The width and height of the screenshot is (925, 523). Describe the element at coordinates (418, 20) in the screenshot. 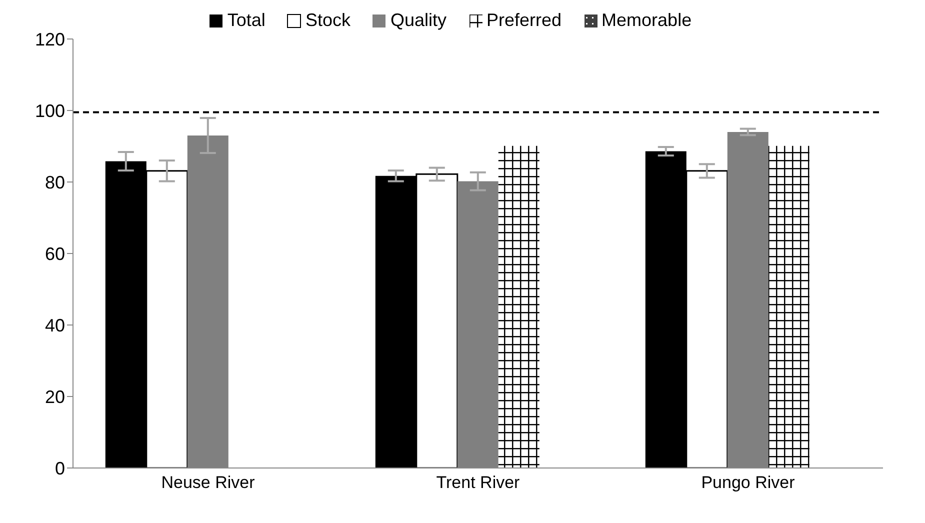

I see `legend-label: Quality` at that location.